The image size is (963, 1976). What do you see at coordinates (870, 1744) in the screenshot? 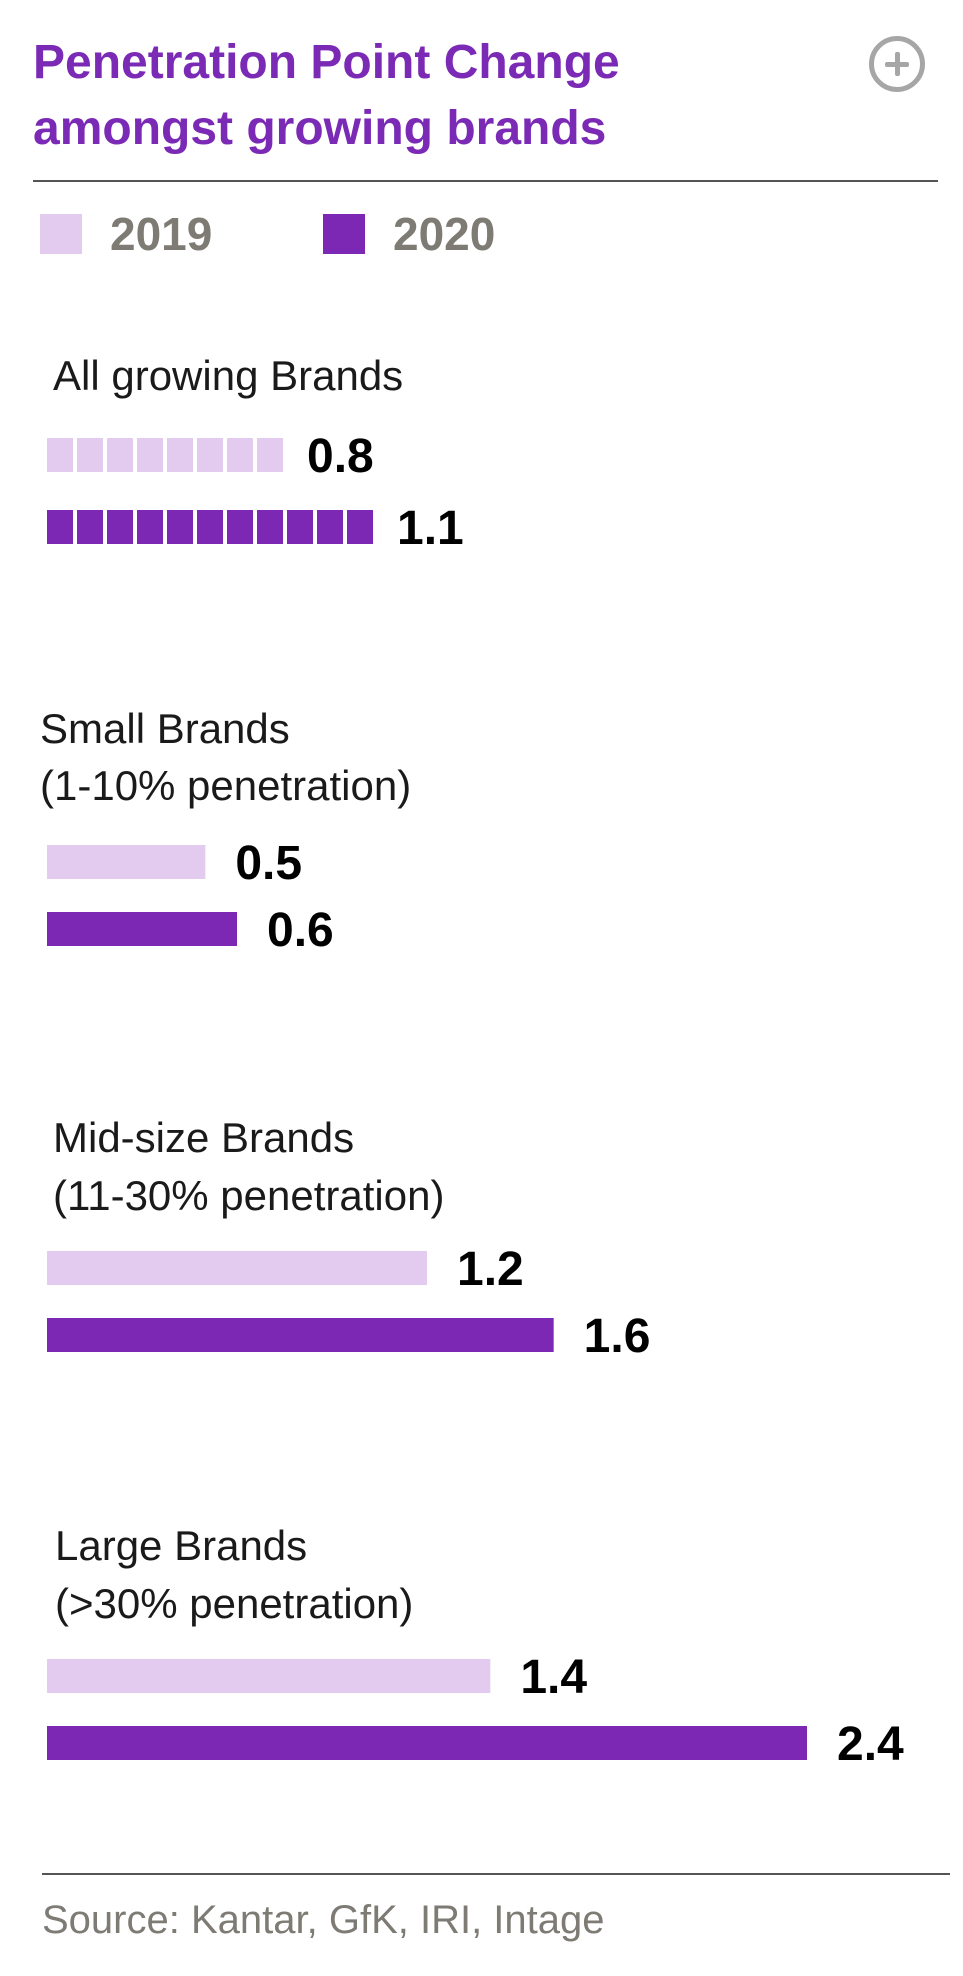
I see `value-label: 2.4` at bounding box center [870, 1744].